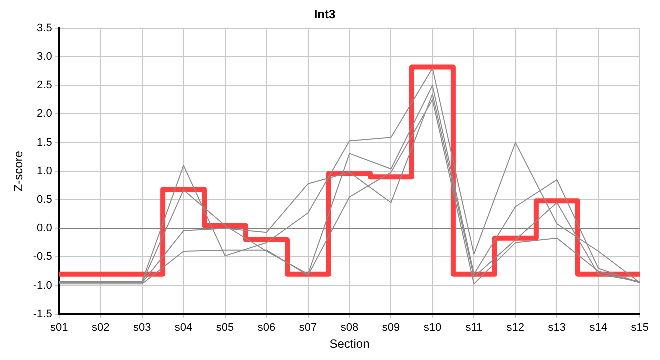 Image resolution: width=660 pixels, height=360 pixels. I want to click on x-tick-label: s05, so click(225, 328).